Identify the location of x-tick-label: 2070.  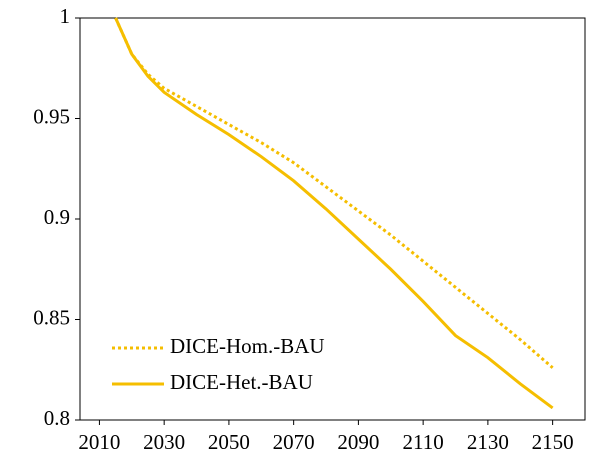
(294, 442).